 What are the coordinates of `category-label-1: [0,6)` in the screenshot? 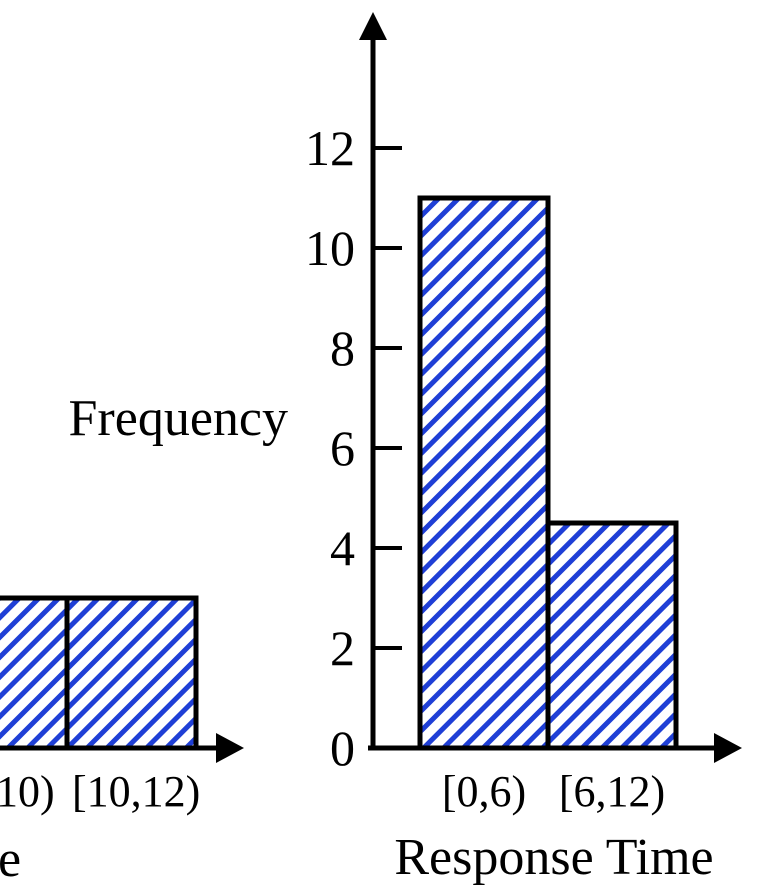 It's located at (484, 791).